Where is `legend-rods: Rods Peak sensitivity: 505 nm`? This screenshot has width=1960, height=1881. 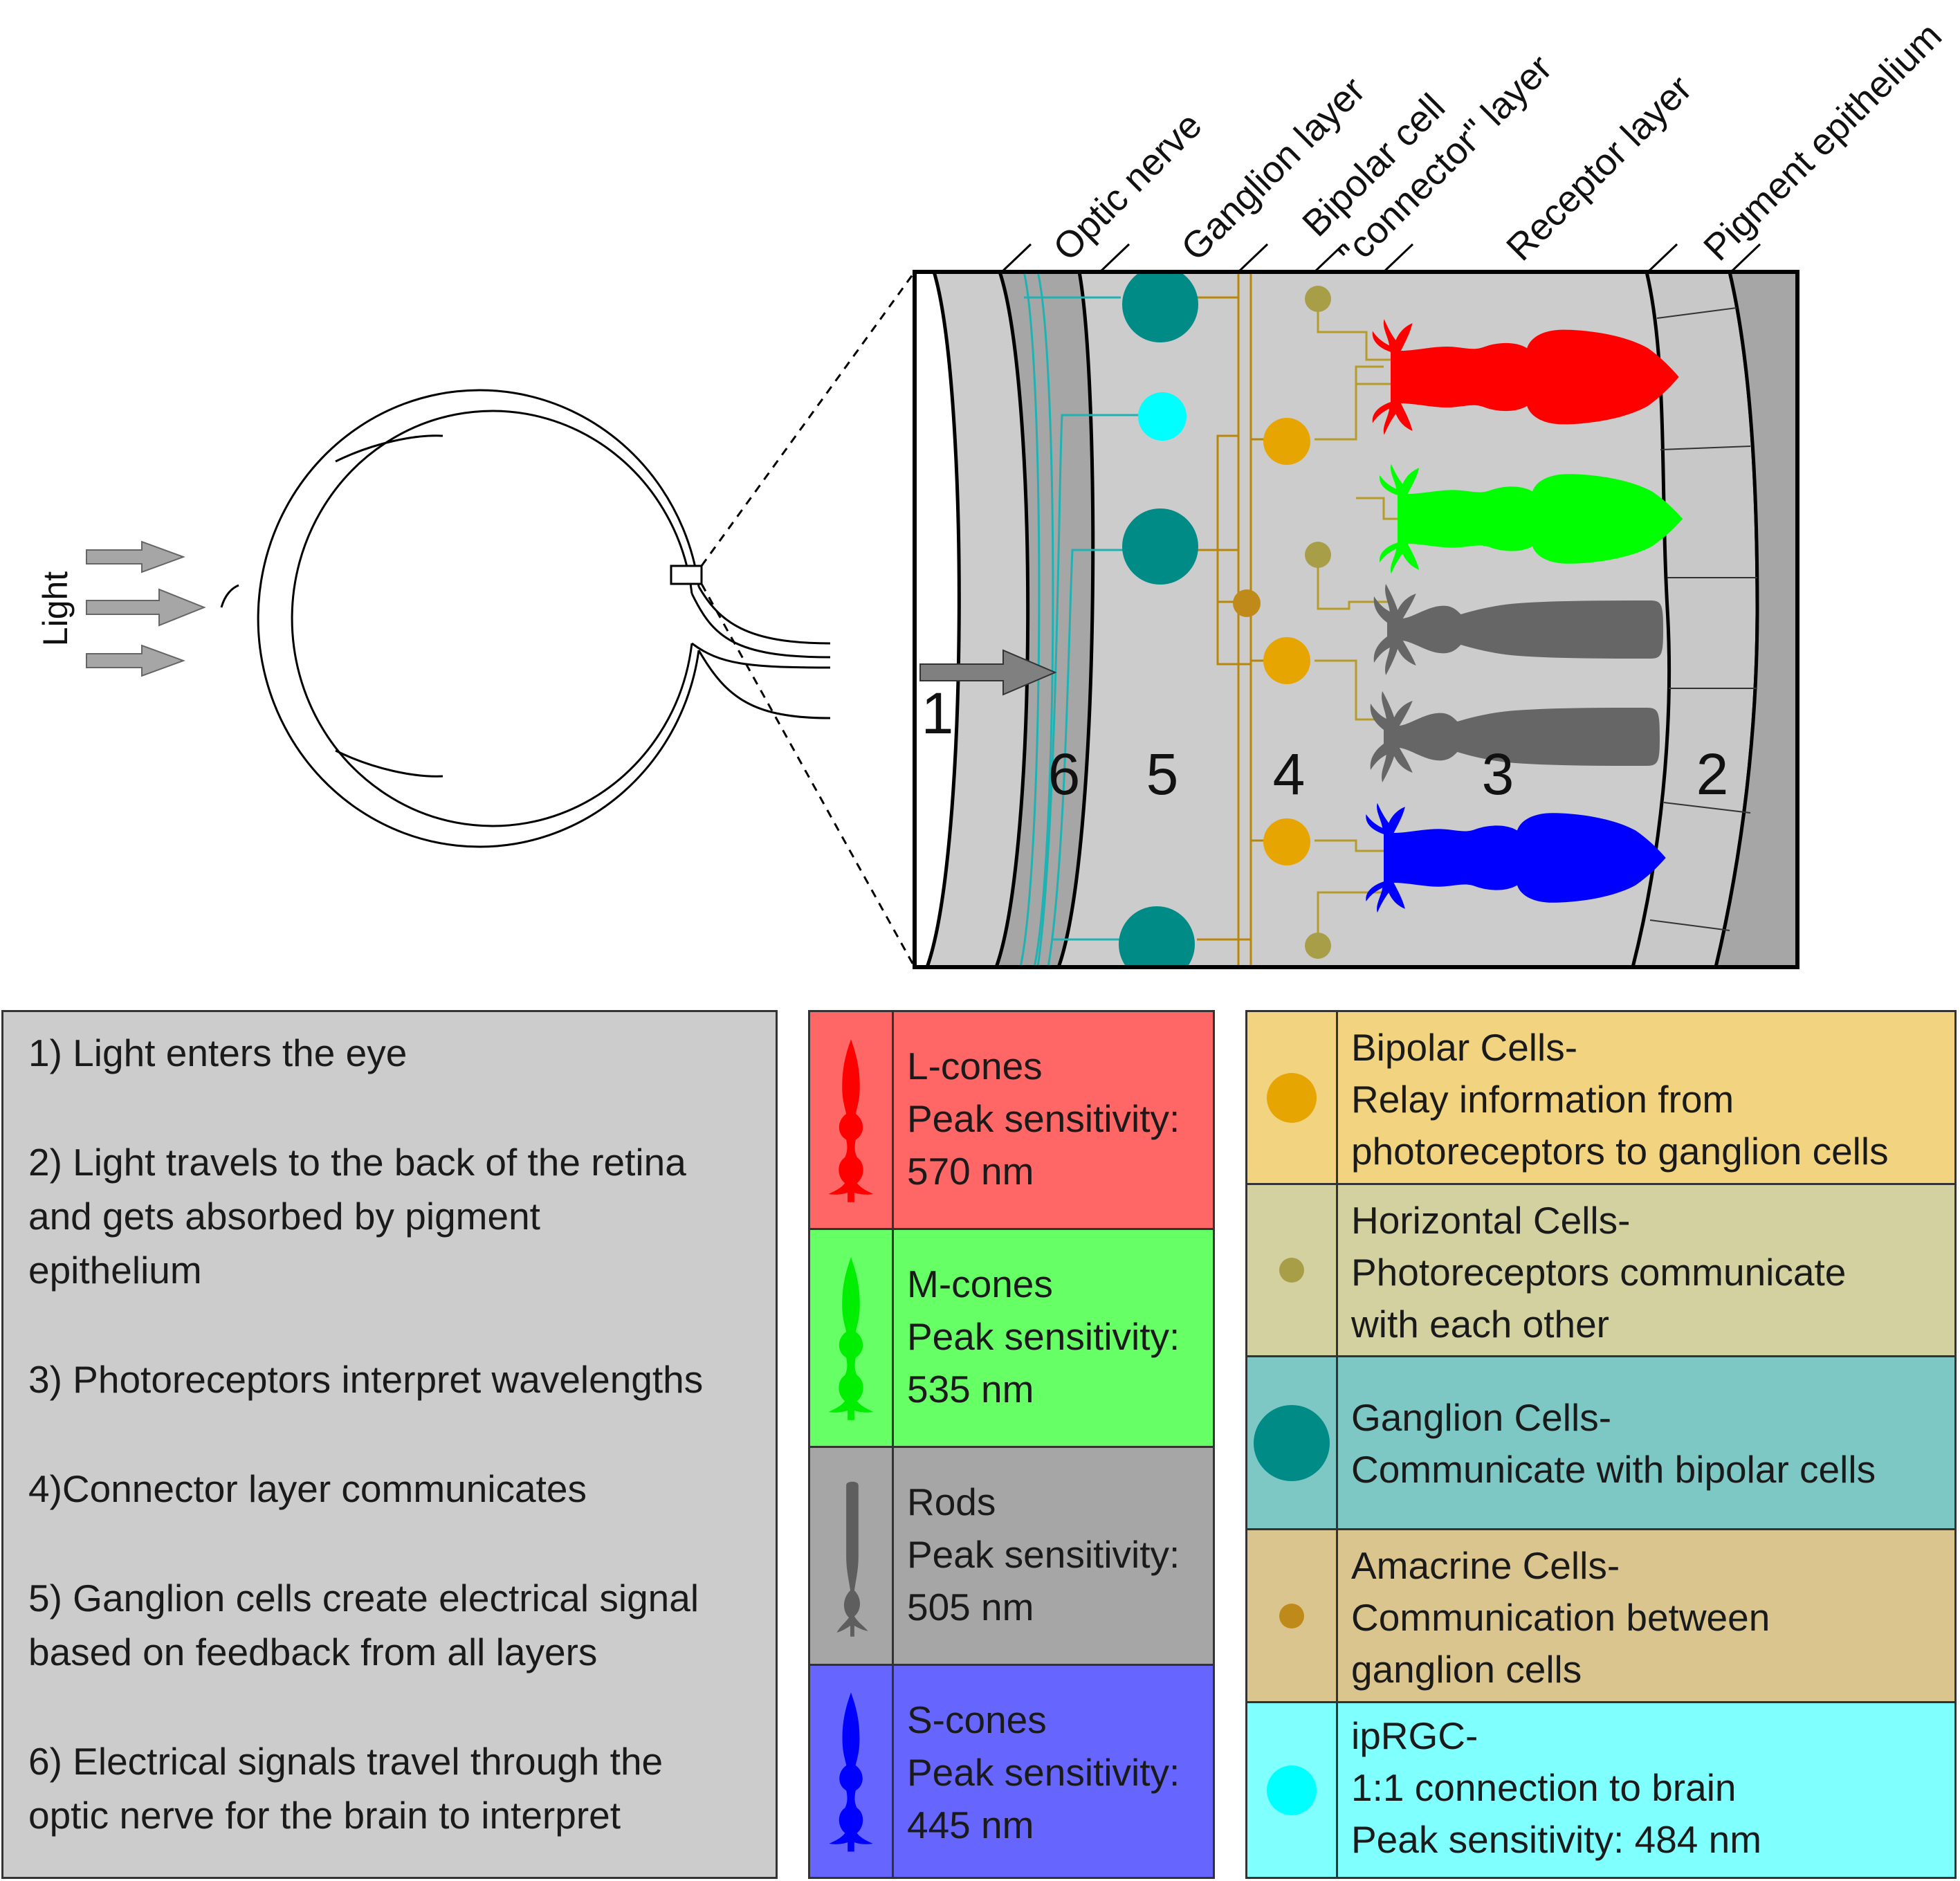
legend-rods: Rods Peak sensitivity: 505 nm is located at coordinates (1012, 1556).